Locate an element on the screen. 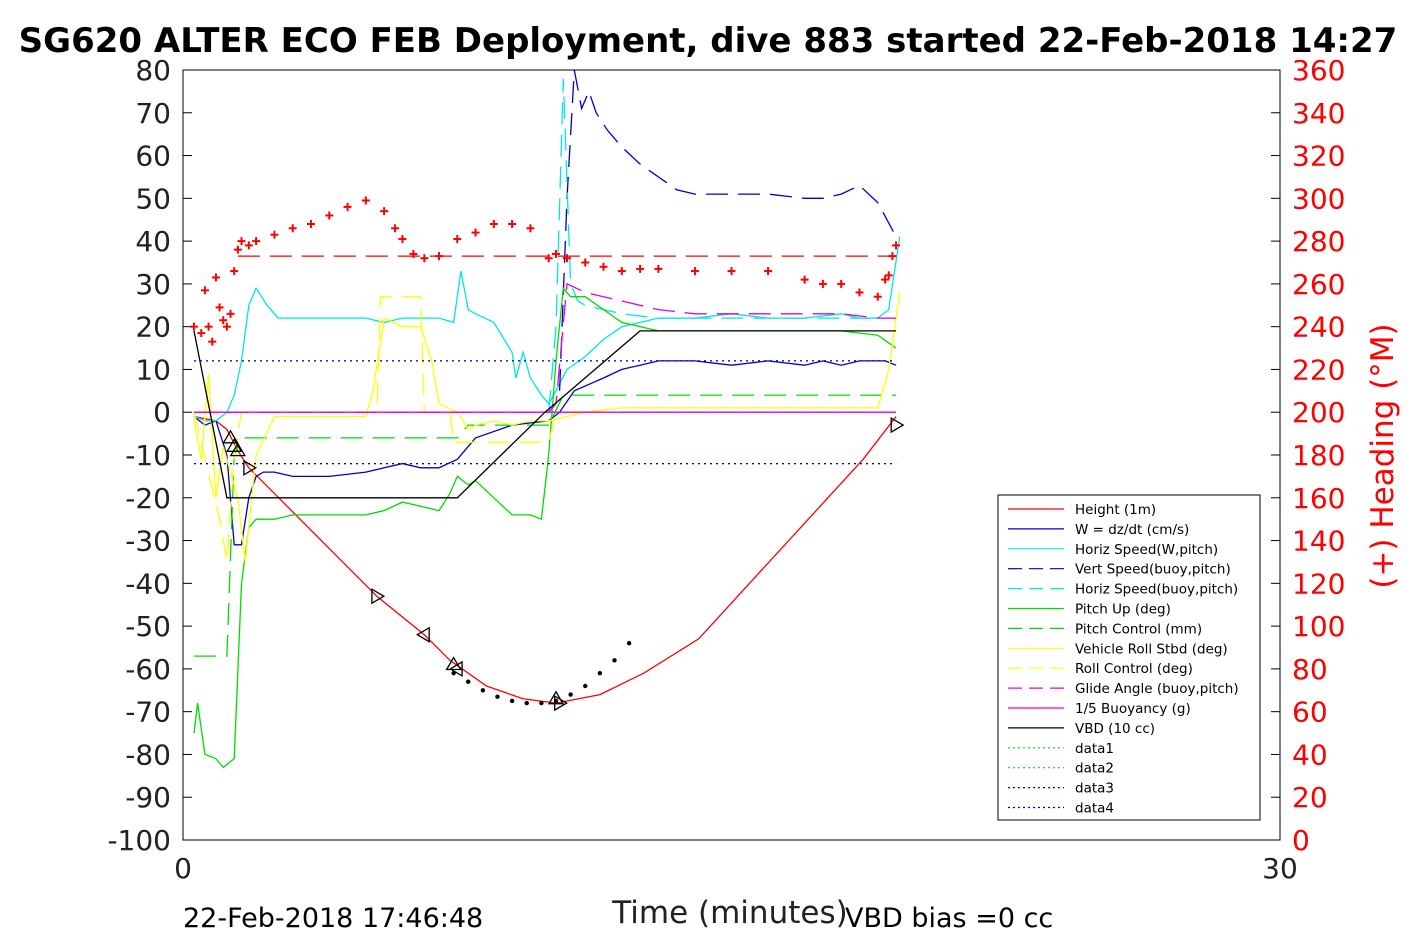  left-tick-label: -80 is located at coordinates (148, 754).